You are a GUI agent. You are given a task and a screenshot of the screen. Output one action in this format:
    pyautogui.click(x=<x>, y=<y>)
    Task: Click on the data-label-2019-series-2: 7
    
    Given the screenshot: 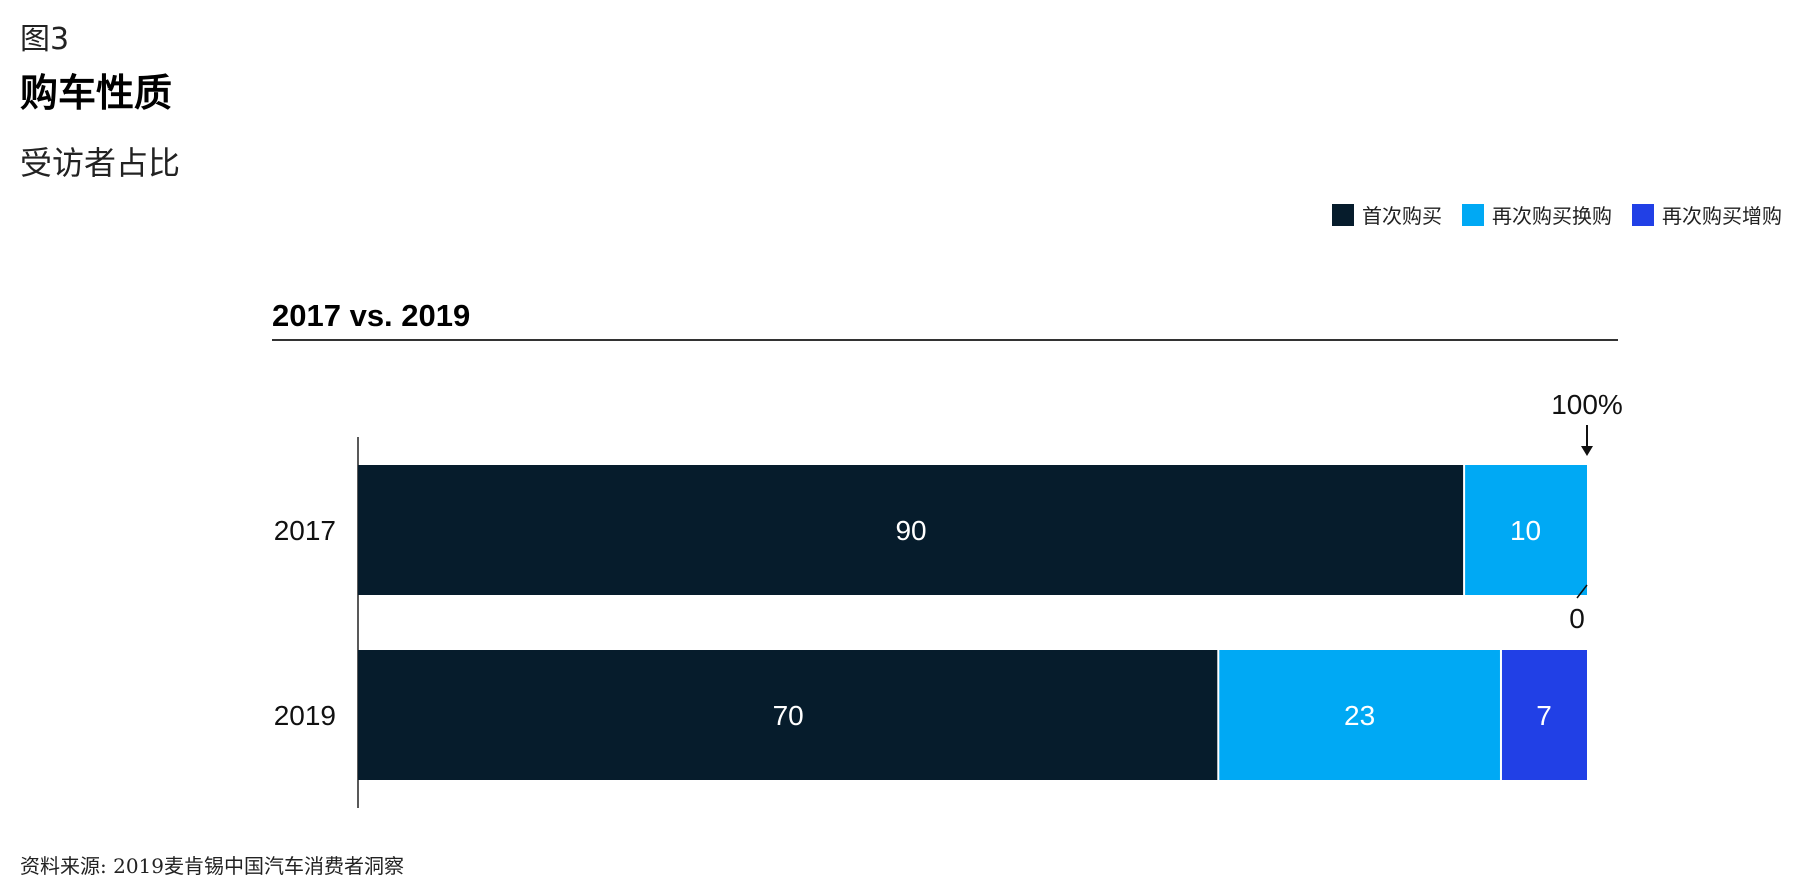 What is the action you would take?
    pyautogui.click(x=1544, y=715)
    